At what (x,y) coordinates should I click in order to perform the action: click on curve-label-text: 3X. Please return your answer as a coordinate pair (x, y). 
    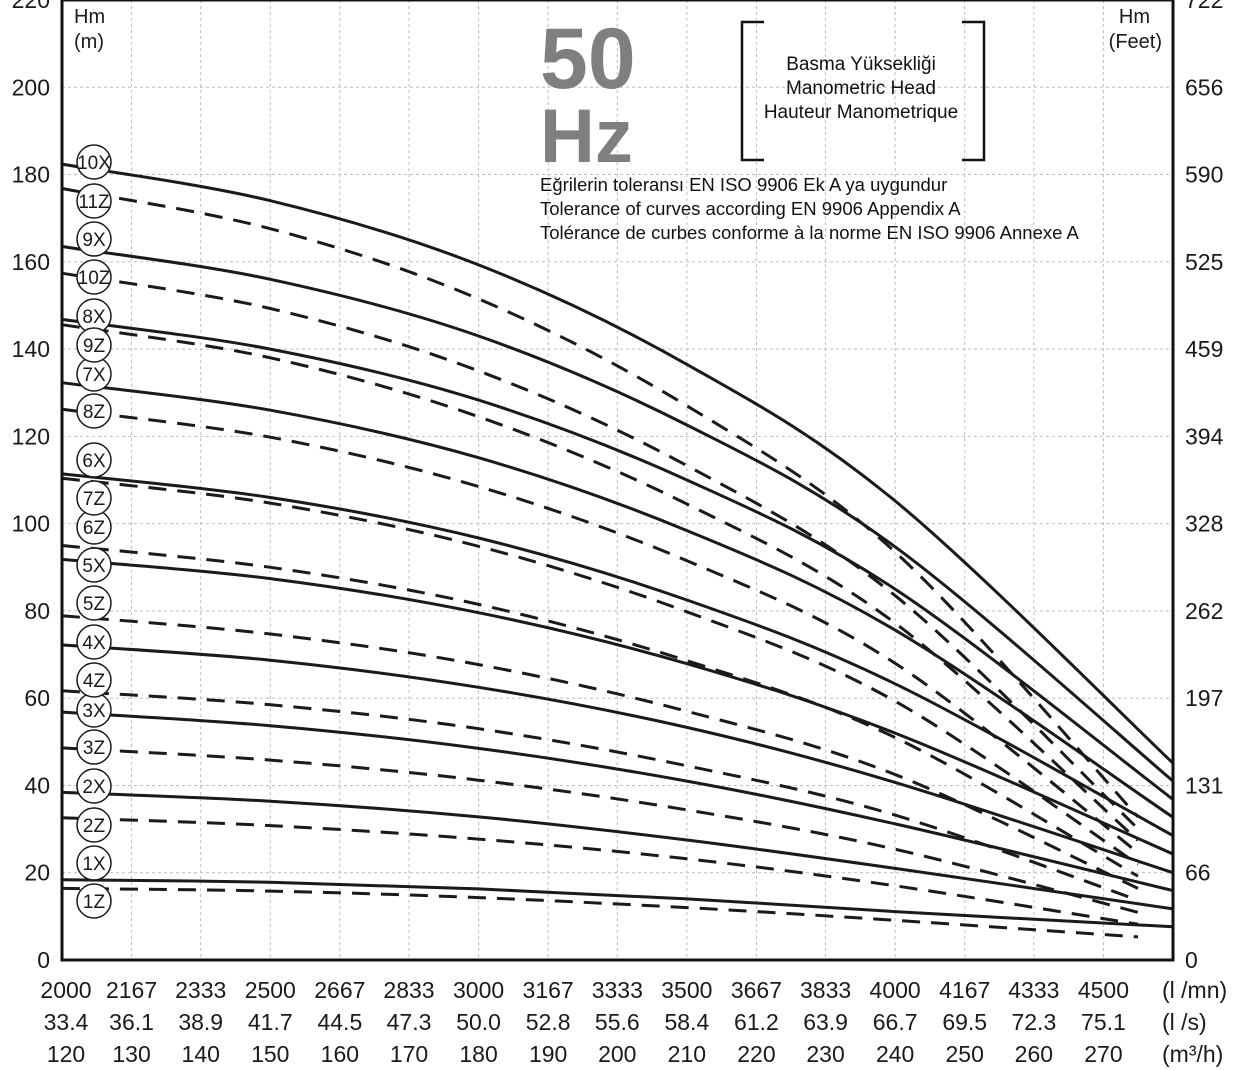
    Looking at the image, I should click on (94, 711).